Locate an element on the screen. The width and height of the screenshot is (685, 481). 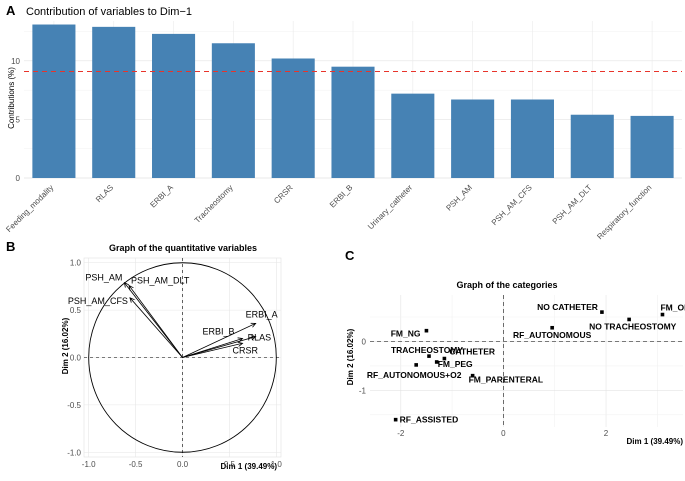
y-tick-label: 1.0 is located at coordinates (76, 263).